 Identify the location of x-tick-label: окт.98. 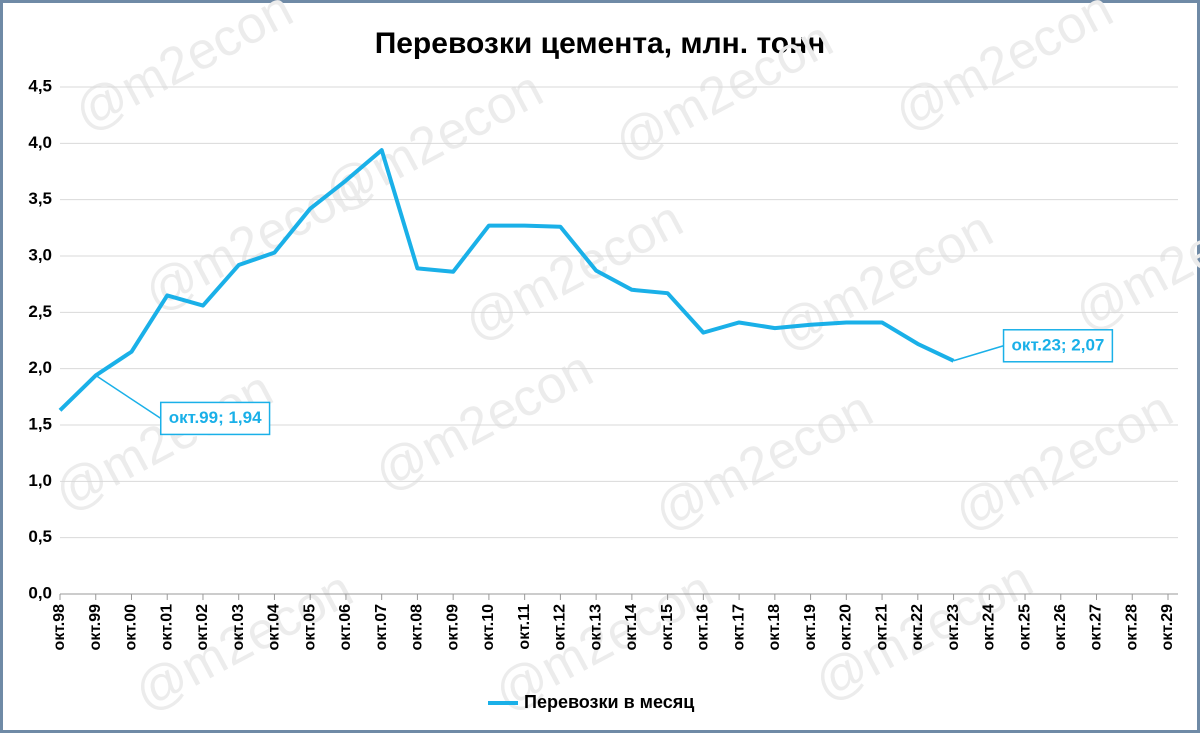
(59, 627).